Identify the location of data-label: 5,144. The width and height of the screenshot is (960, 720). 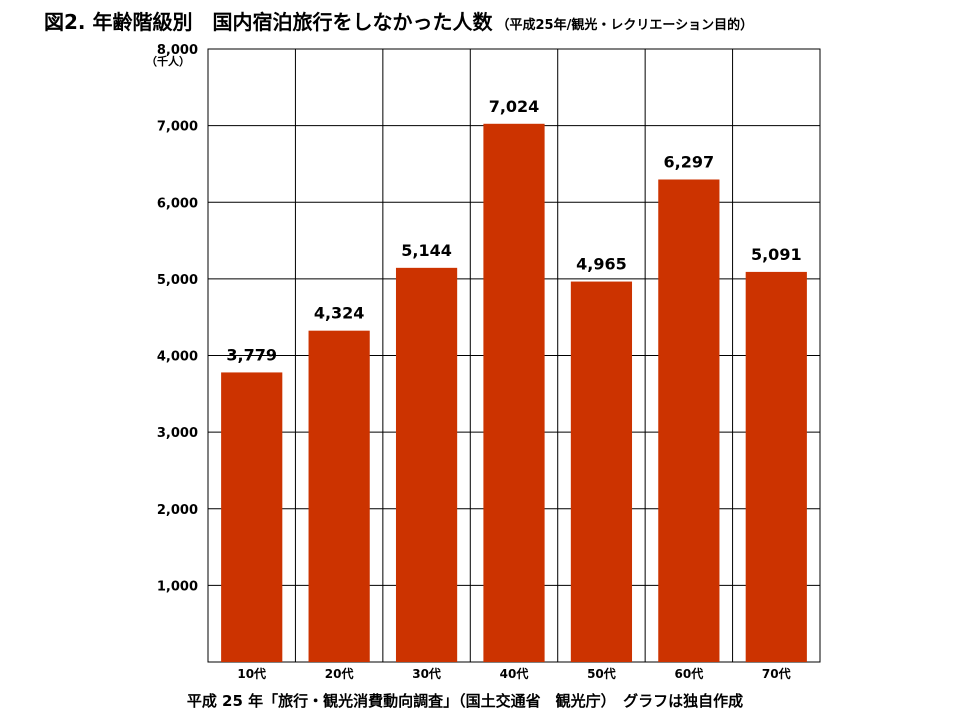
(426, 250).